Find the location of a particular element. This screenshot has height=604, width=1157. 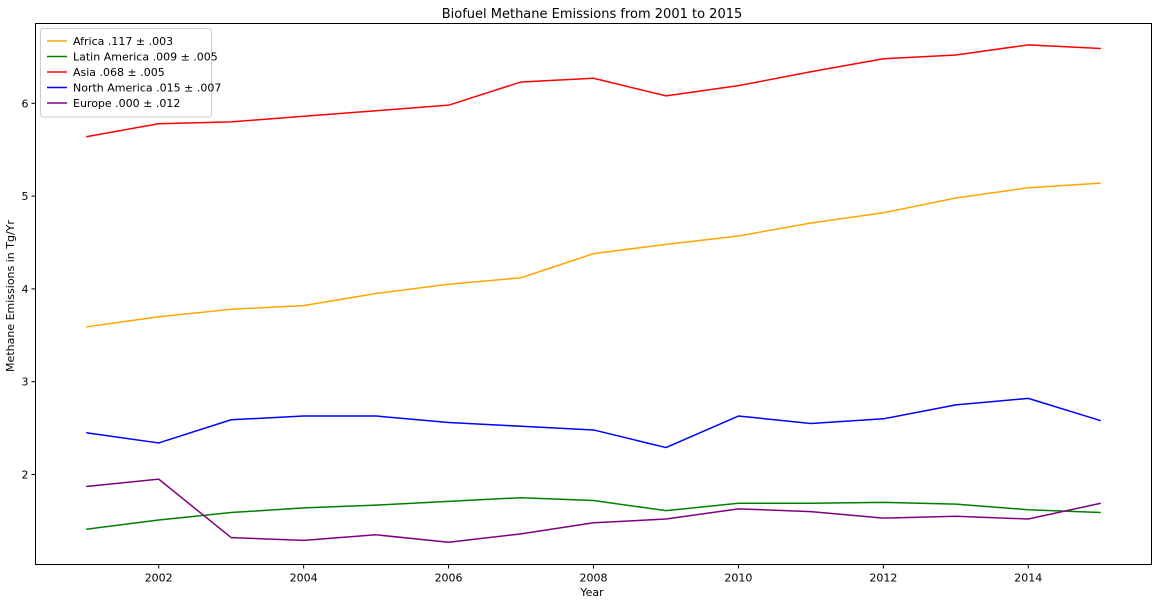

x-tick-label: 2008 is located at coordinates (594, 578).